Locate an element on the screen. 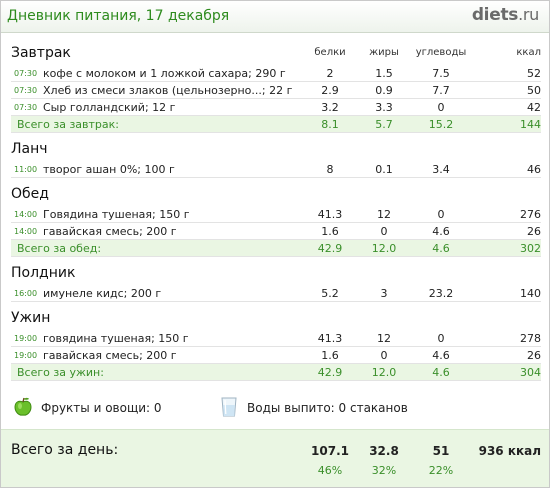 The height and width of the screenshot is (488, 550). food-row: 14:00 гавайская смесь; 200 г 1.6 0 4.6 26 is located at coordinates (276, 231).